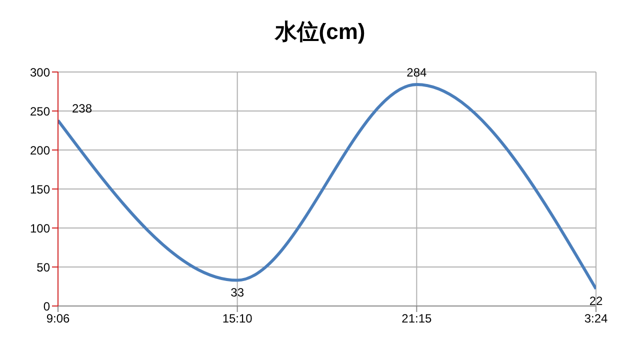 The width and height of the screenshot is (640, 350). I want to click on data-label: 238, so click(82, 108).